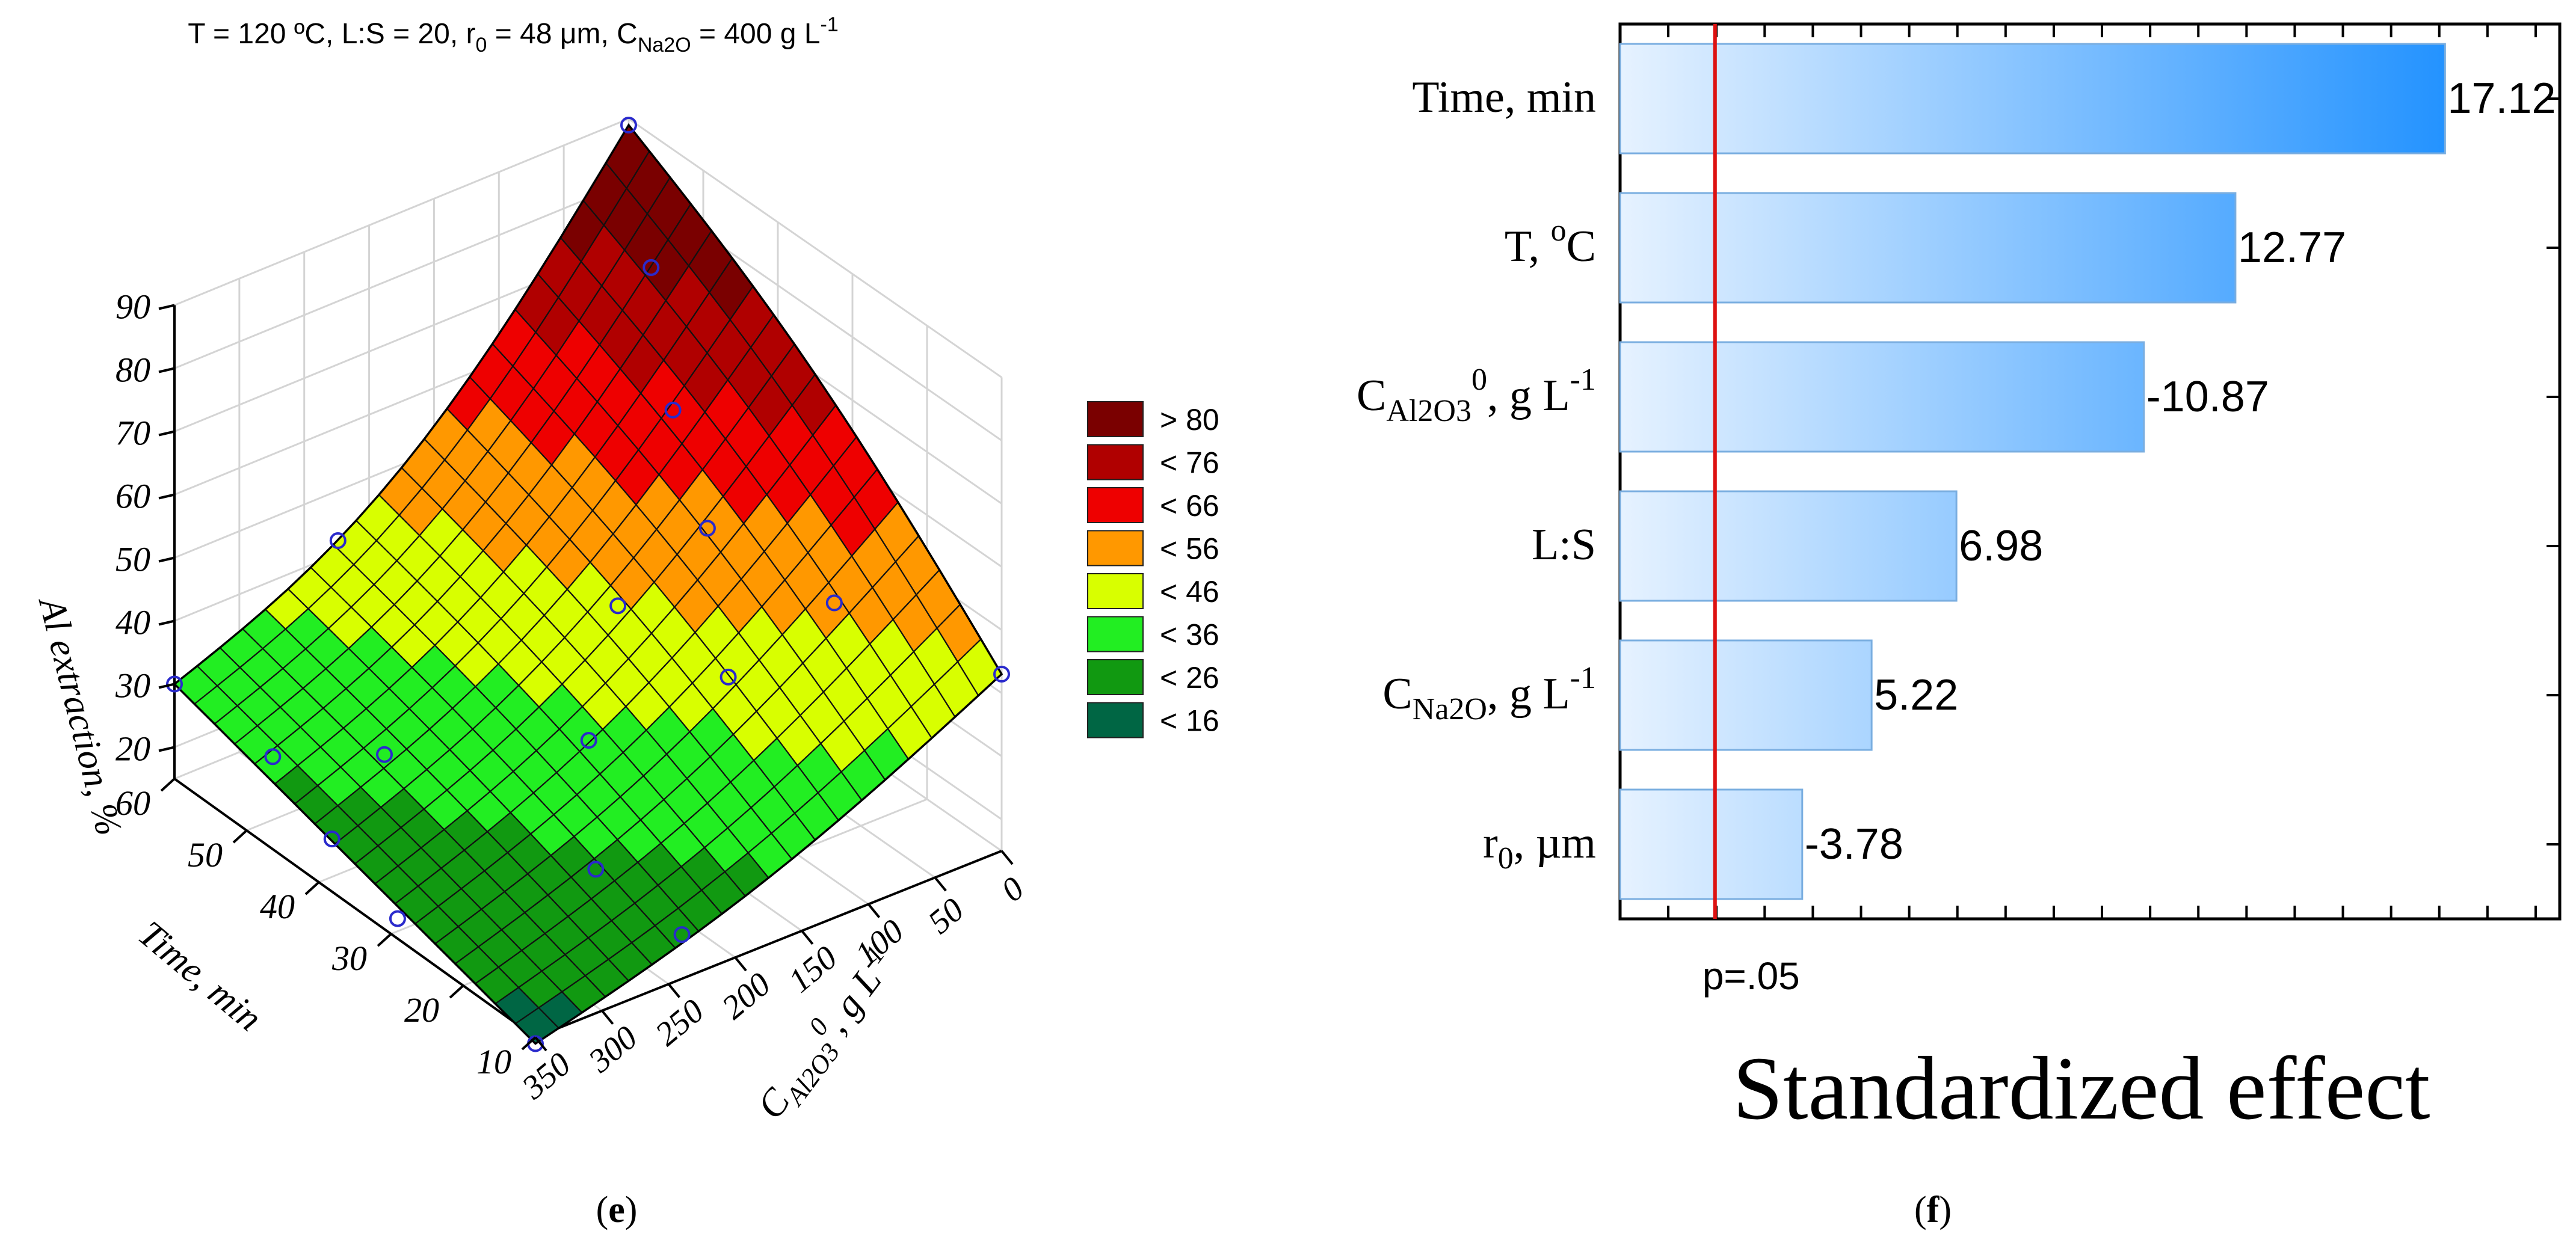  I want to click on legend-label: > 80, so click(1189, 420).